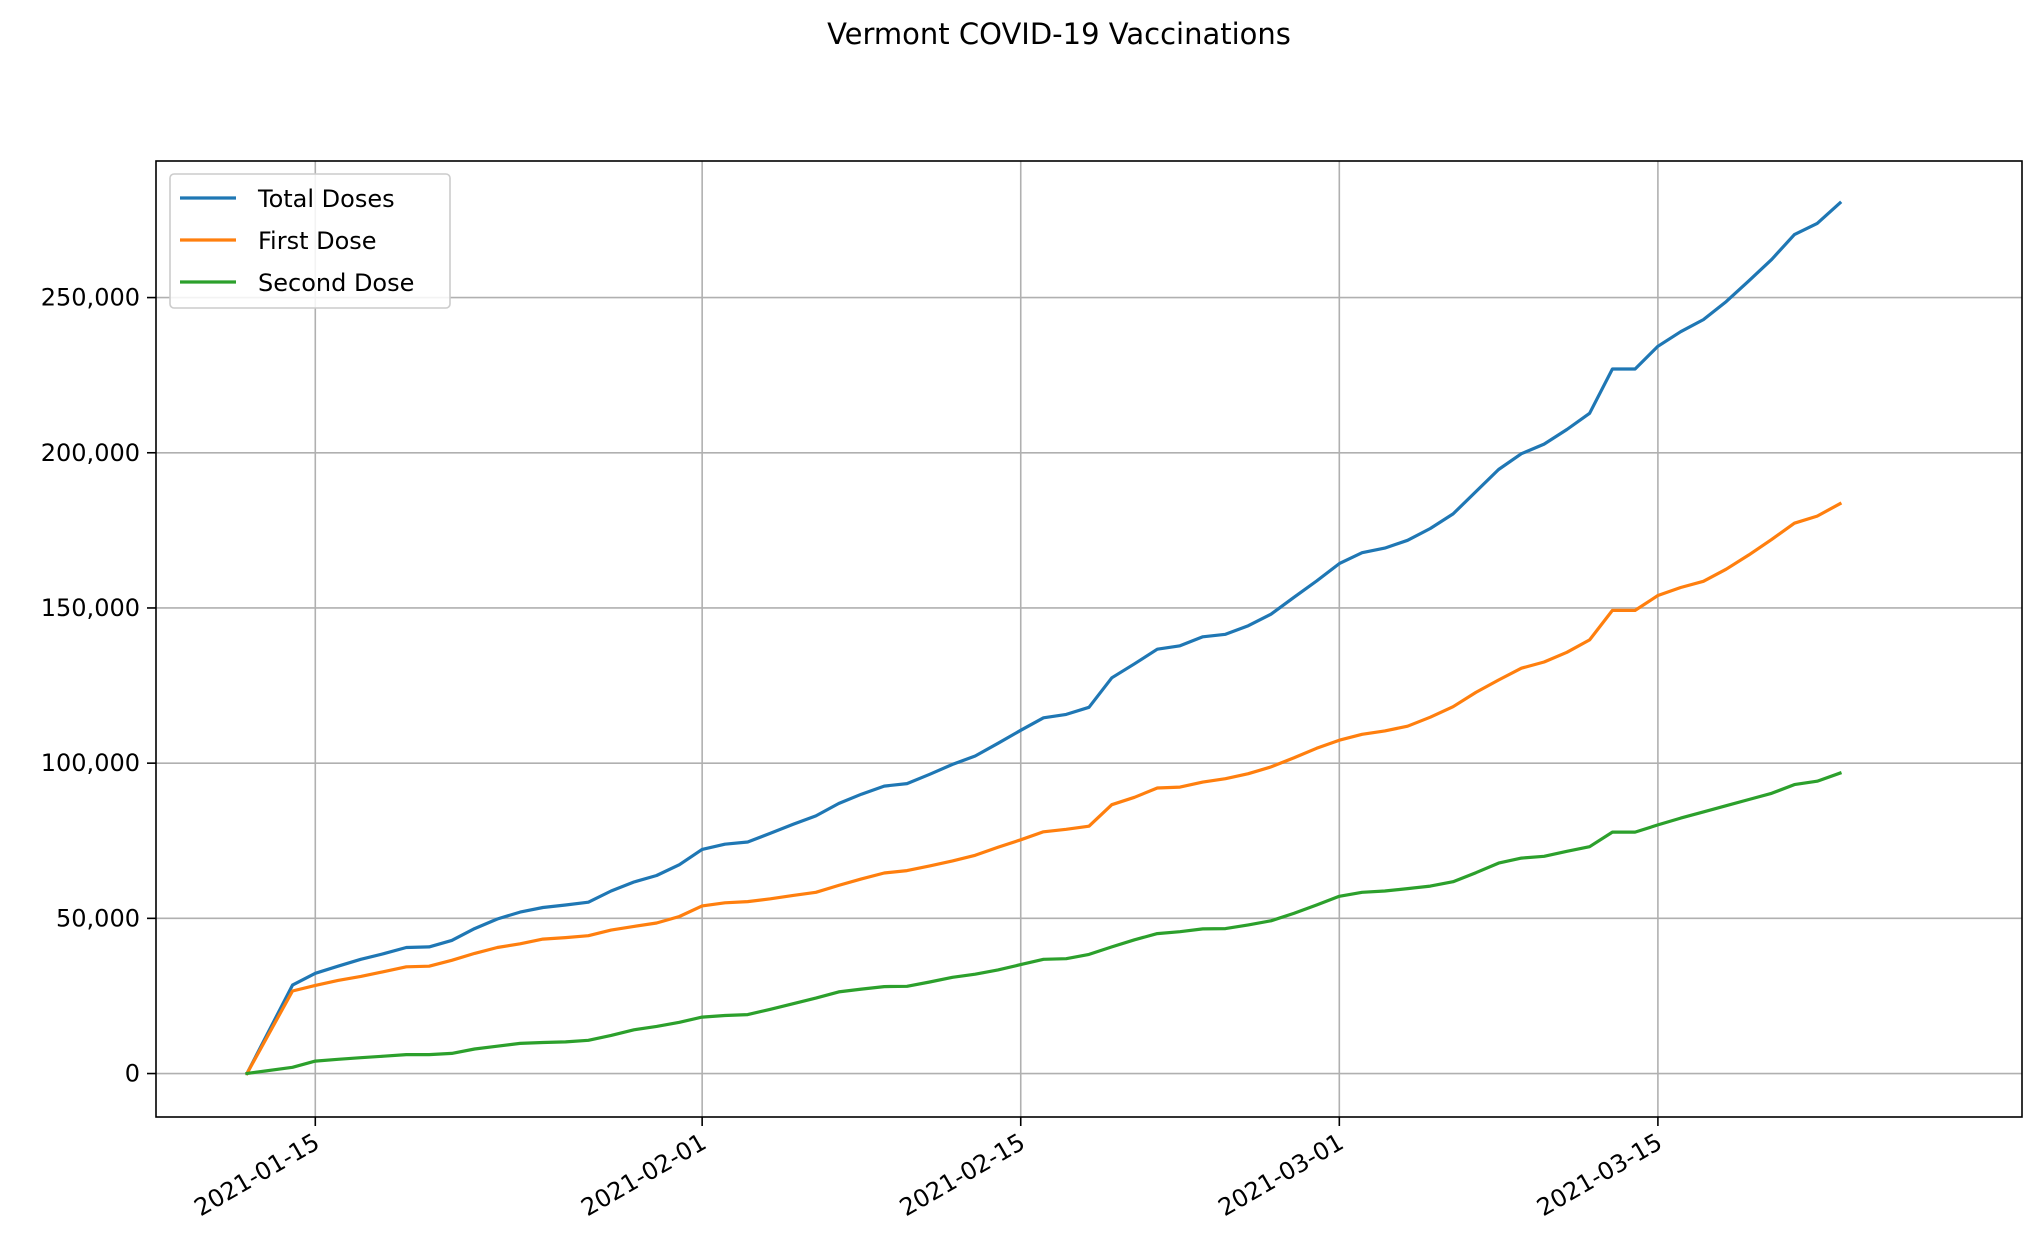  What do you see at coordinates (1281, 1175) in the screenshot?
I see `x-tick-label: 2021-03-01` at bounding box center [1281, 1175].